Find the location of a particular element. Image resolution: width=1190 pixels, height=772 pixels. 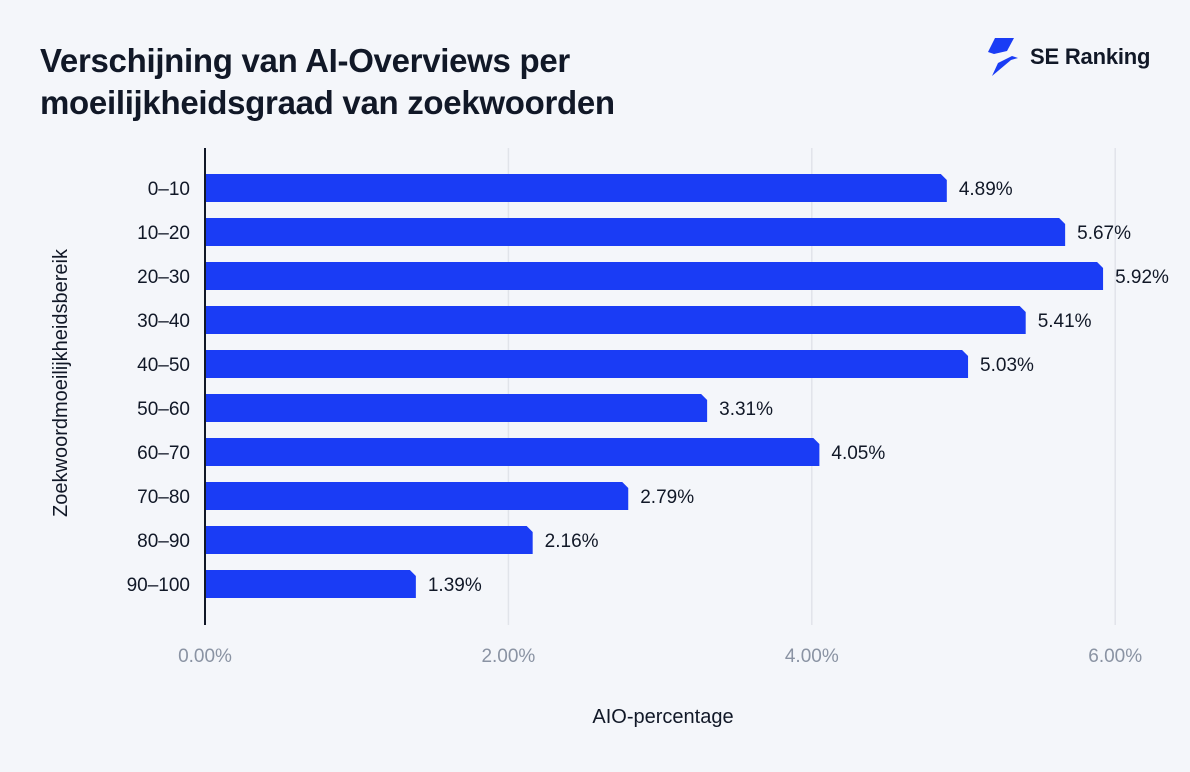

y-tick-label: 70–80 is located at coordinates (163, 497).